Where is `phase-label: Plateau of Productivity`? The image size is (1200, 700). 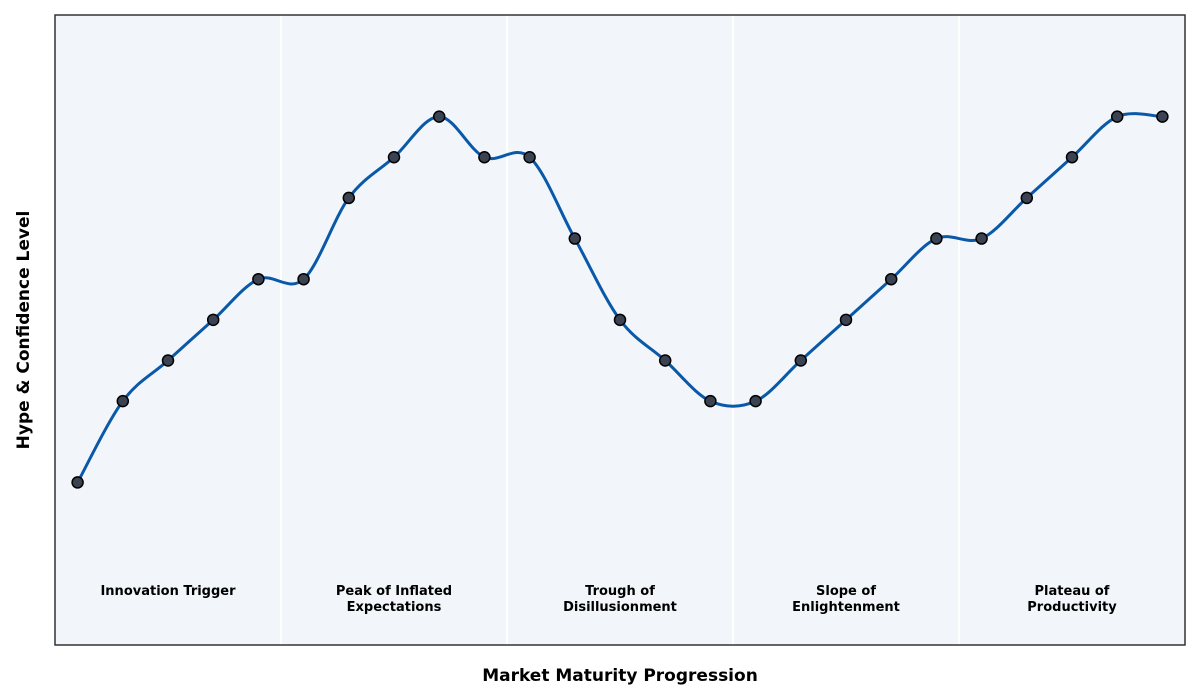 phase-label: Plateau of Productivity is located at coordinates (1072, 599).